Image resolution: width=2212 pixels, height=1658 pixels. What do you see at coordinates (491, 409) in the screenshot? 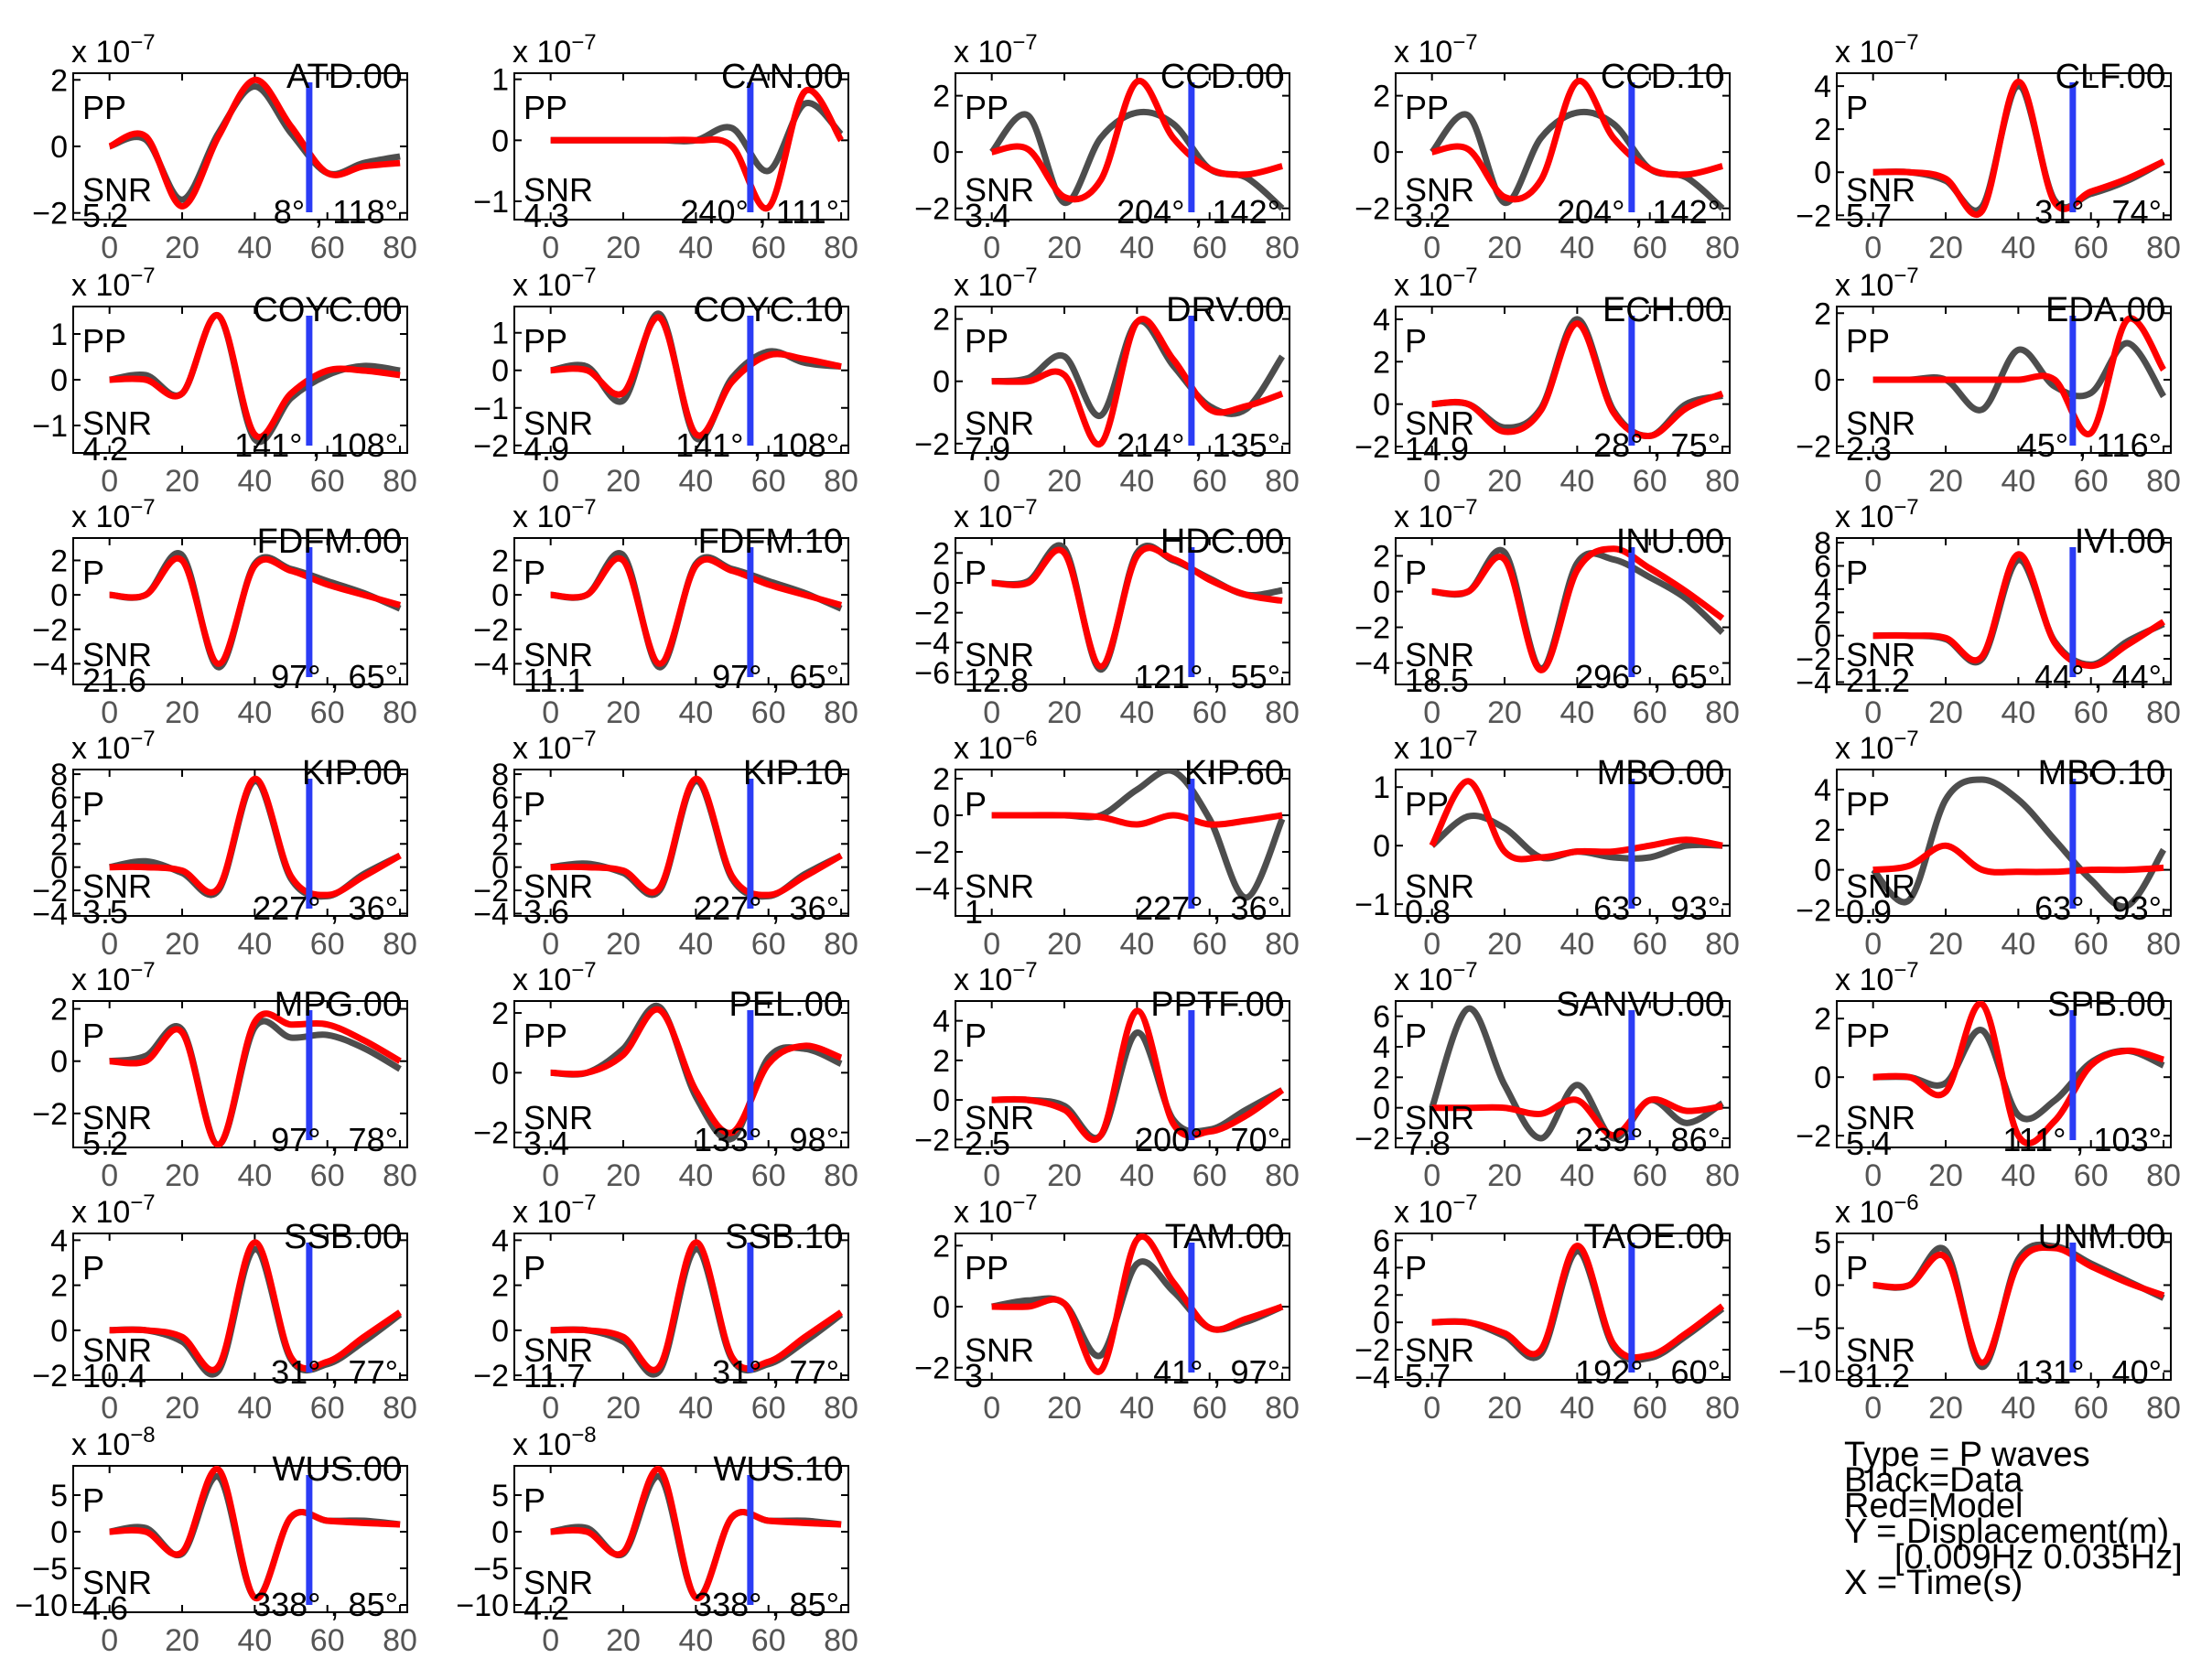
I see `y-tick-label: −1` at bounding box center [491, 409].